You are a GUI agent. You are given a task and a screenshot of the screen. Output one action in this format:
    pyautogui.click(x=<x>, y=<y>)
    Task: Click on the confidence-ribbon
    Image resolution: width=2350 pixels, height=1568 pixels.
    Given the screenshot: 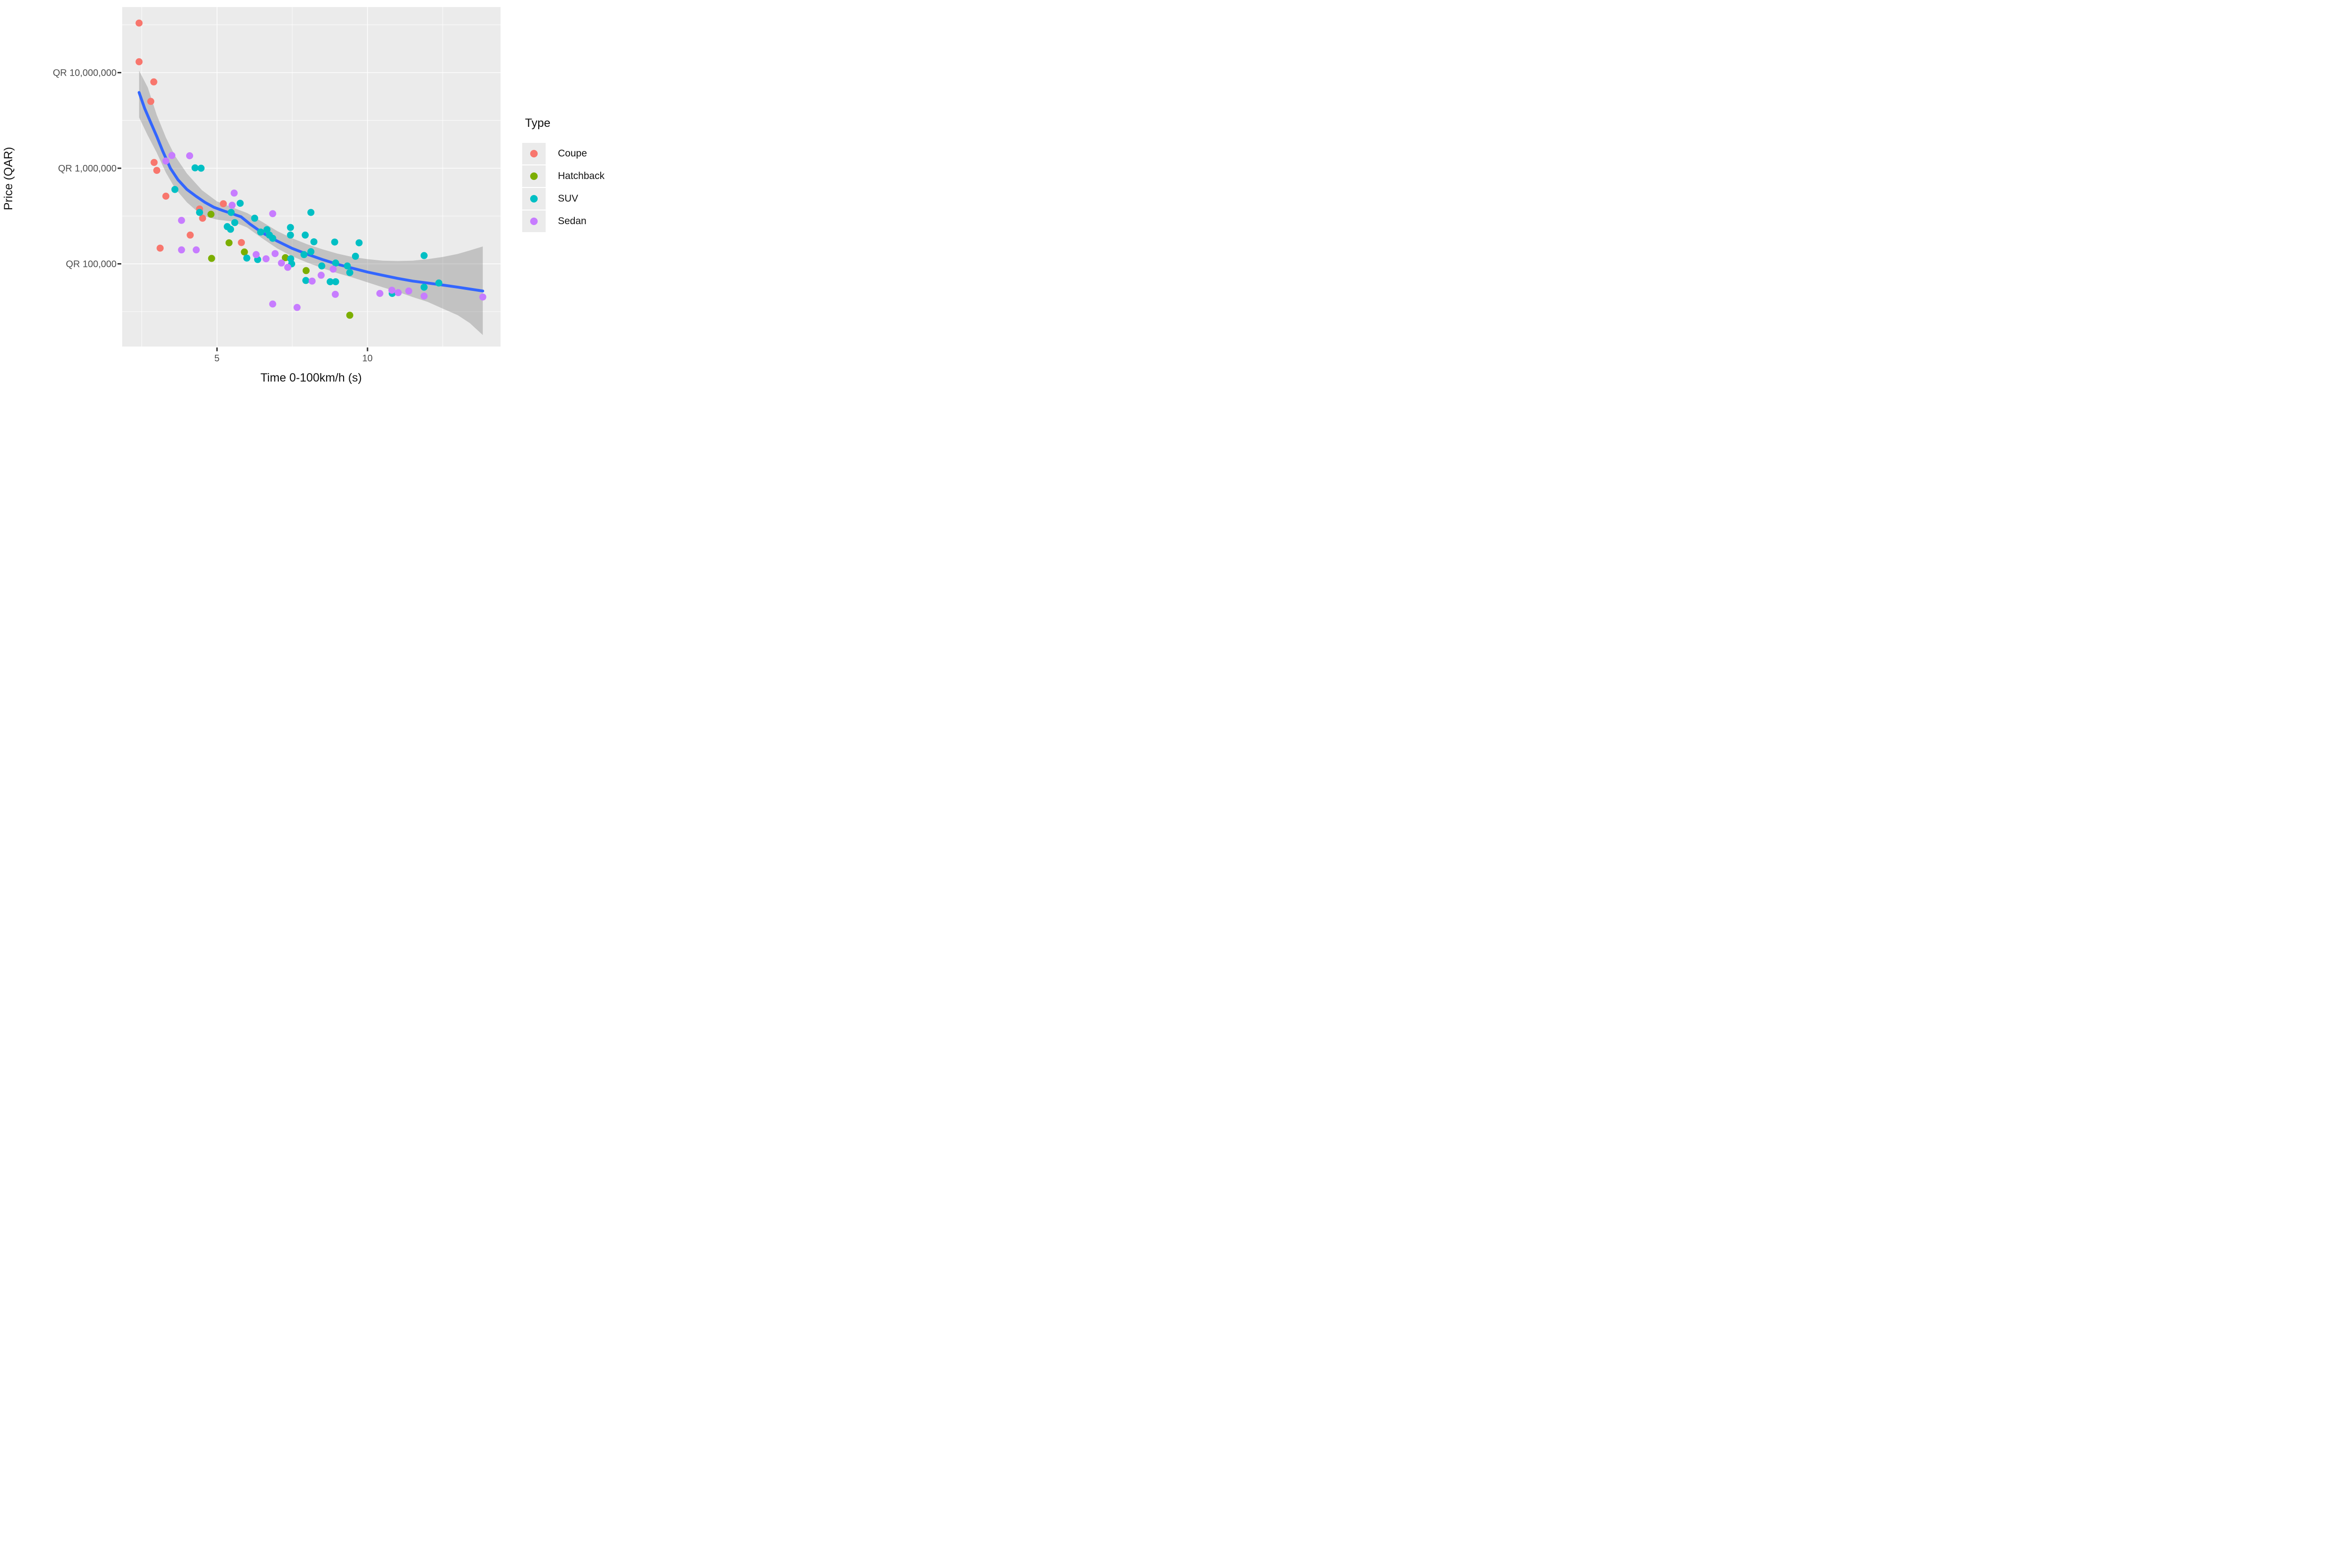 What is the action you would take?
    pyautogui.click(x=311, y=203)
    